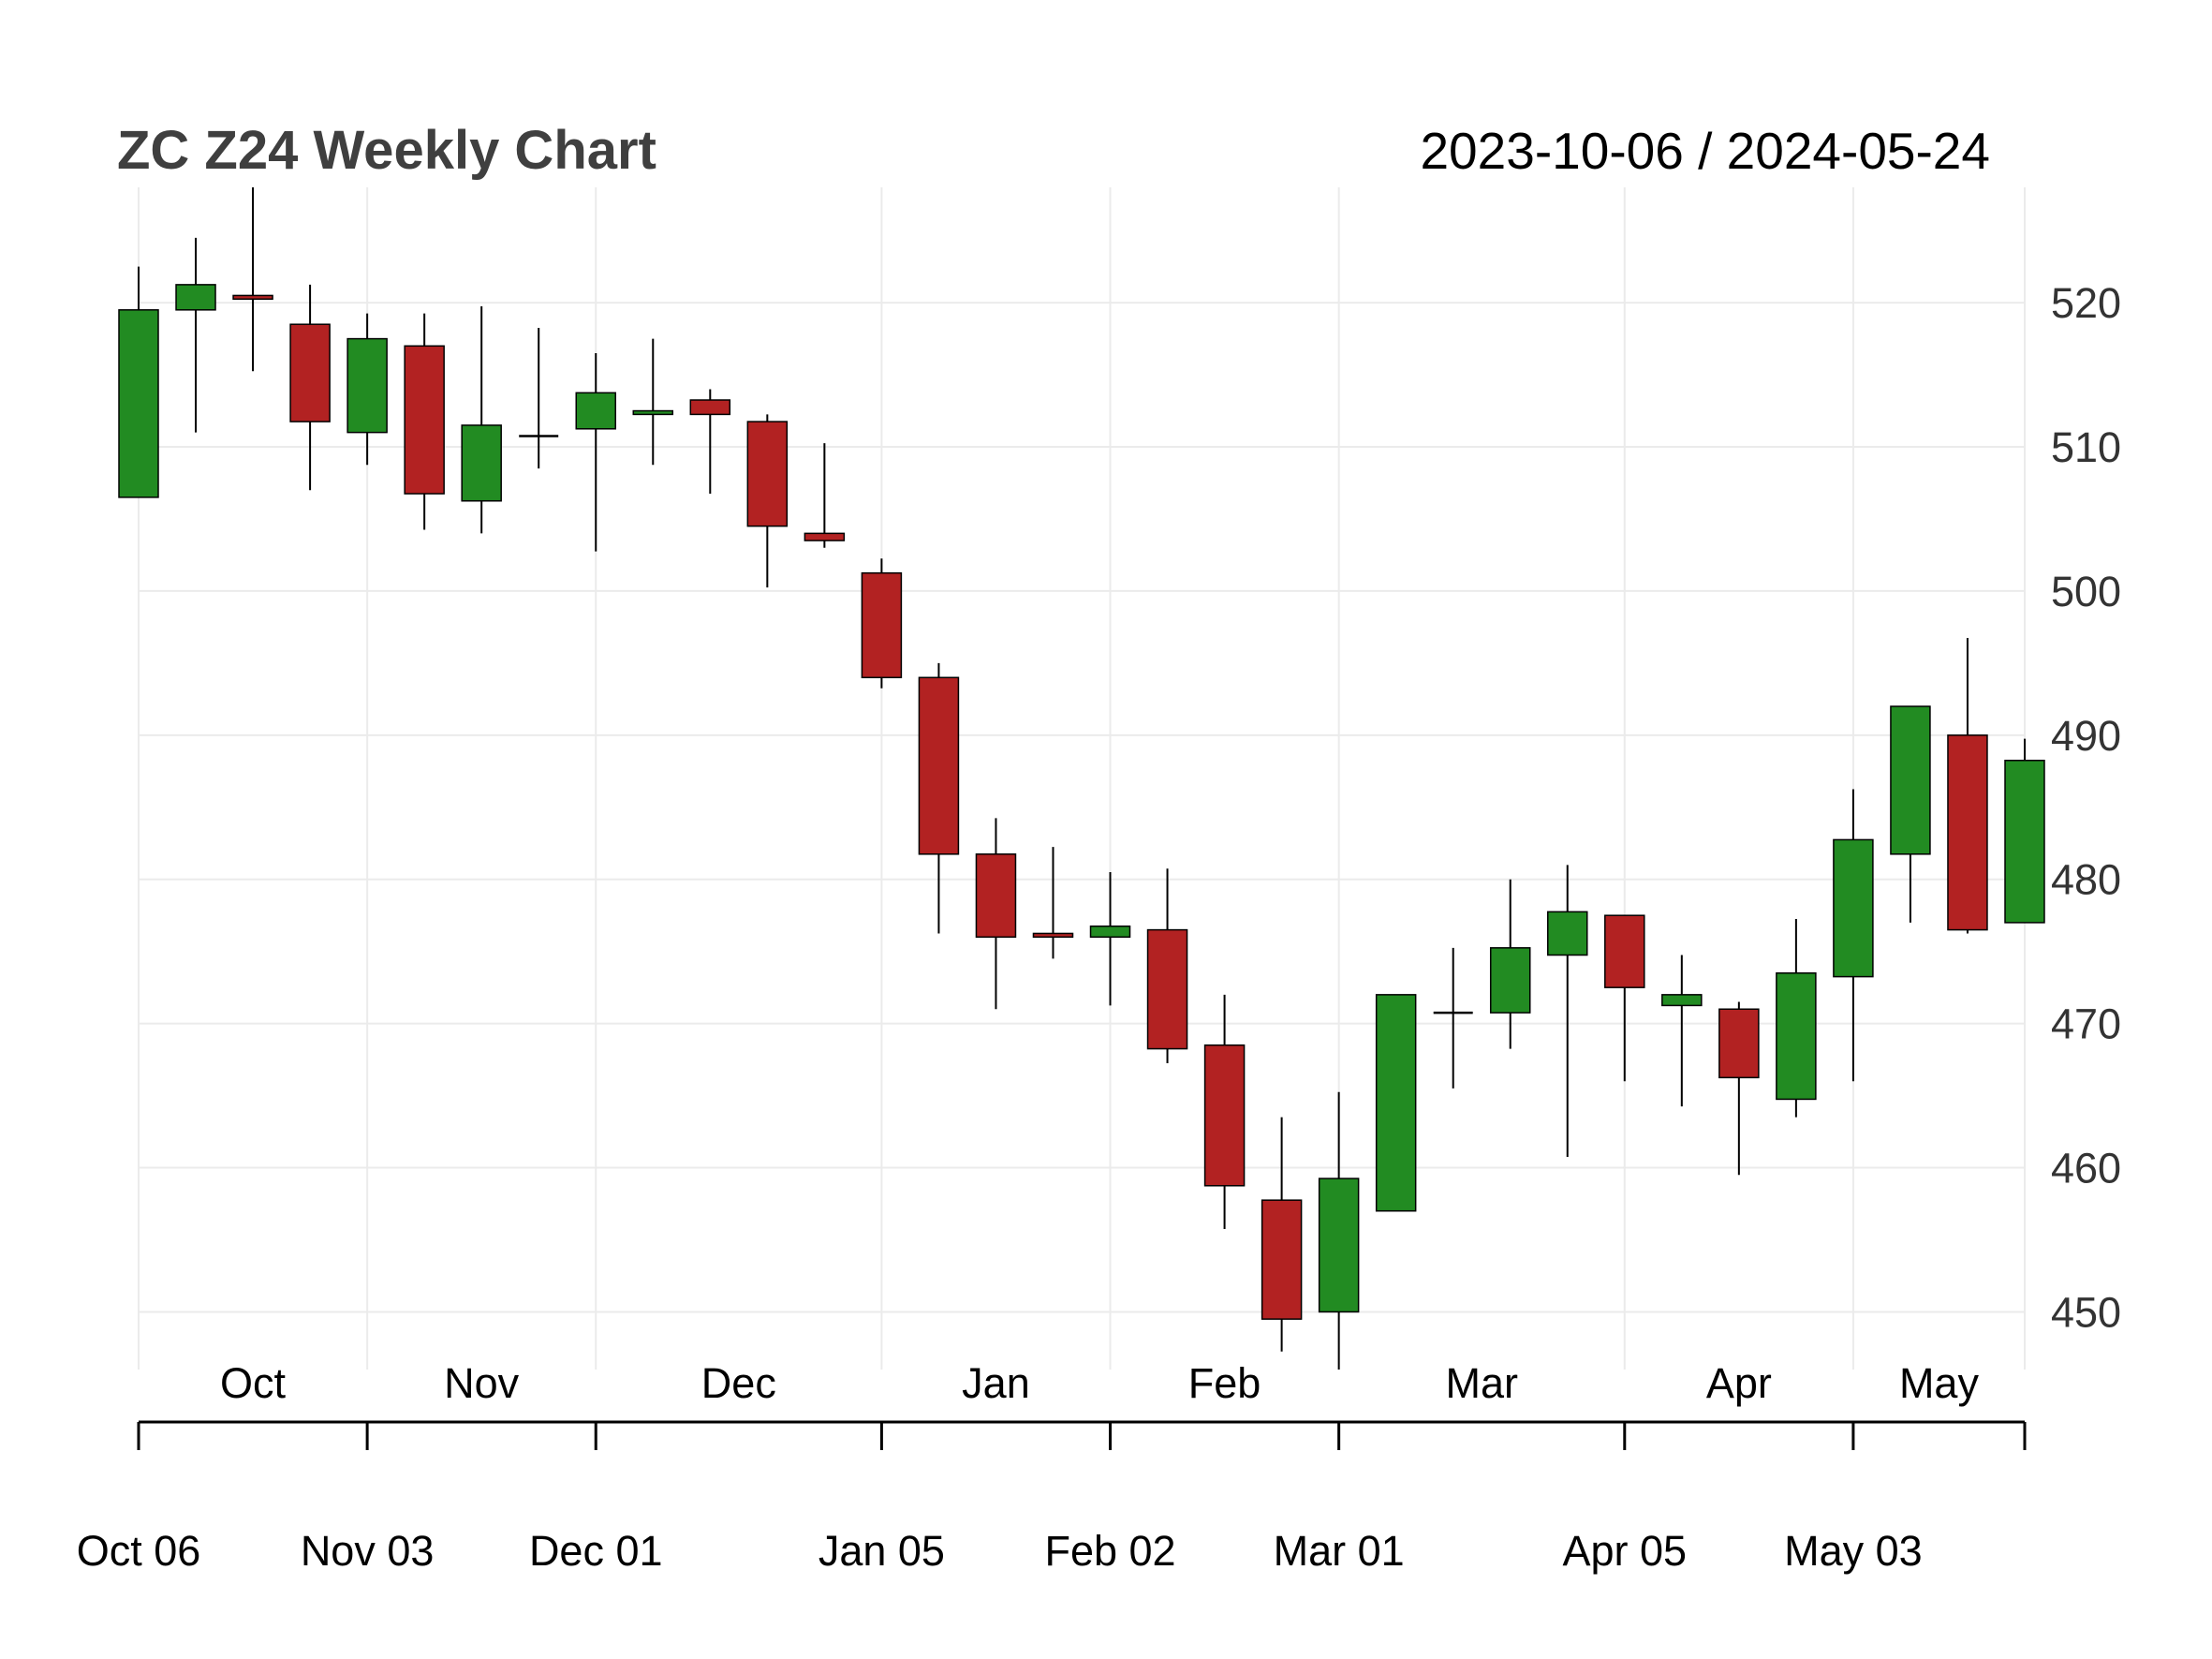 This screenshot has width=2212, height=1659. I want to click on date-tick-label: May 03, so click(1853, 1551).